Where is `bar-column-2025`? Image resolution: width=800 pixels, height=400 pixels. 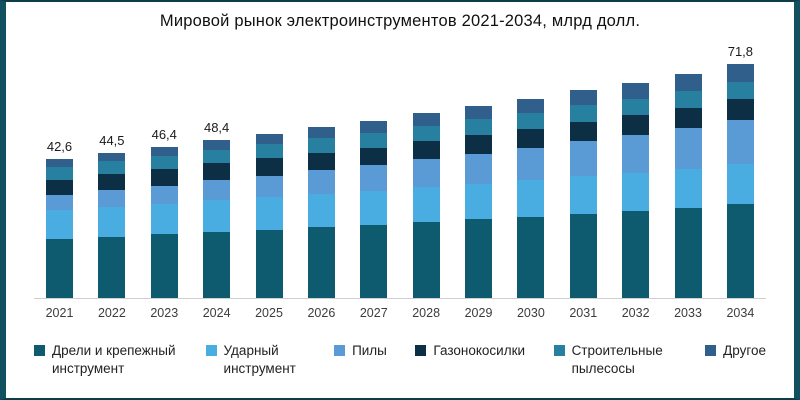
bar-column-2025 is located at coordinates (269, 167).